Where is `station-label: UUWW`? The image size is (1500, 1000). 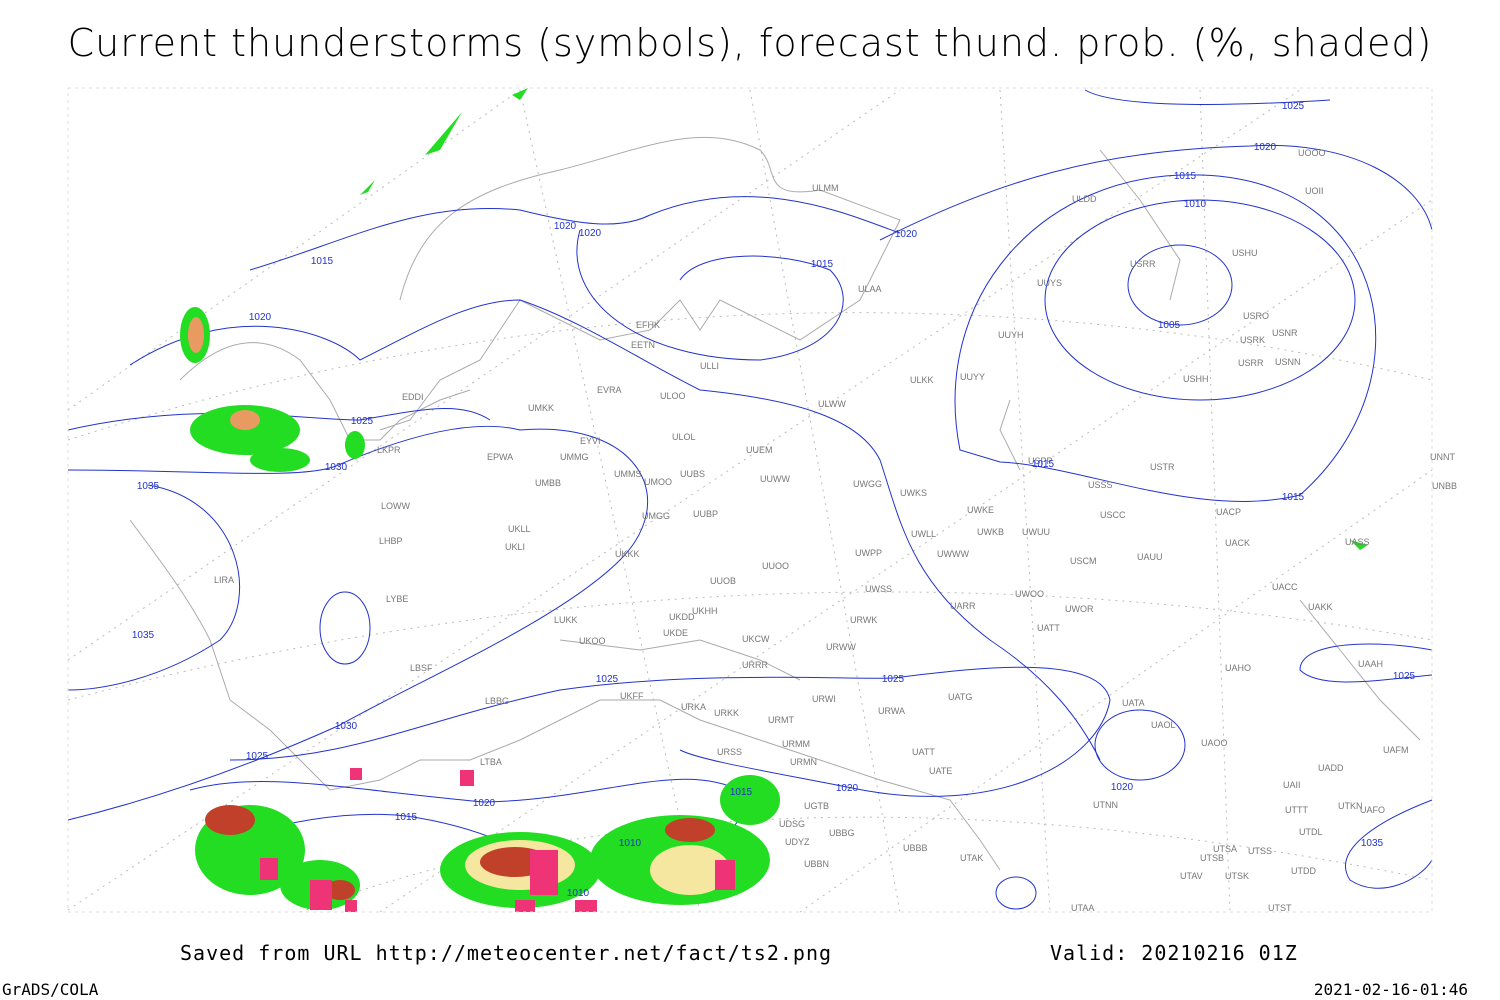 station-label: UUWW is located at coordinates (775, 479).